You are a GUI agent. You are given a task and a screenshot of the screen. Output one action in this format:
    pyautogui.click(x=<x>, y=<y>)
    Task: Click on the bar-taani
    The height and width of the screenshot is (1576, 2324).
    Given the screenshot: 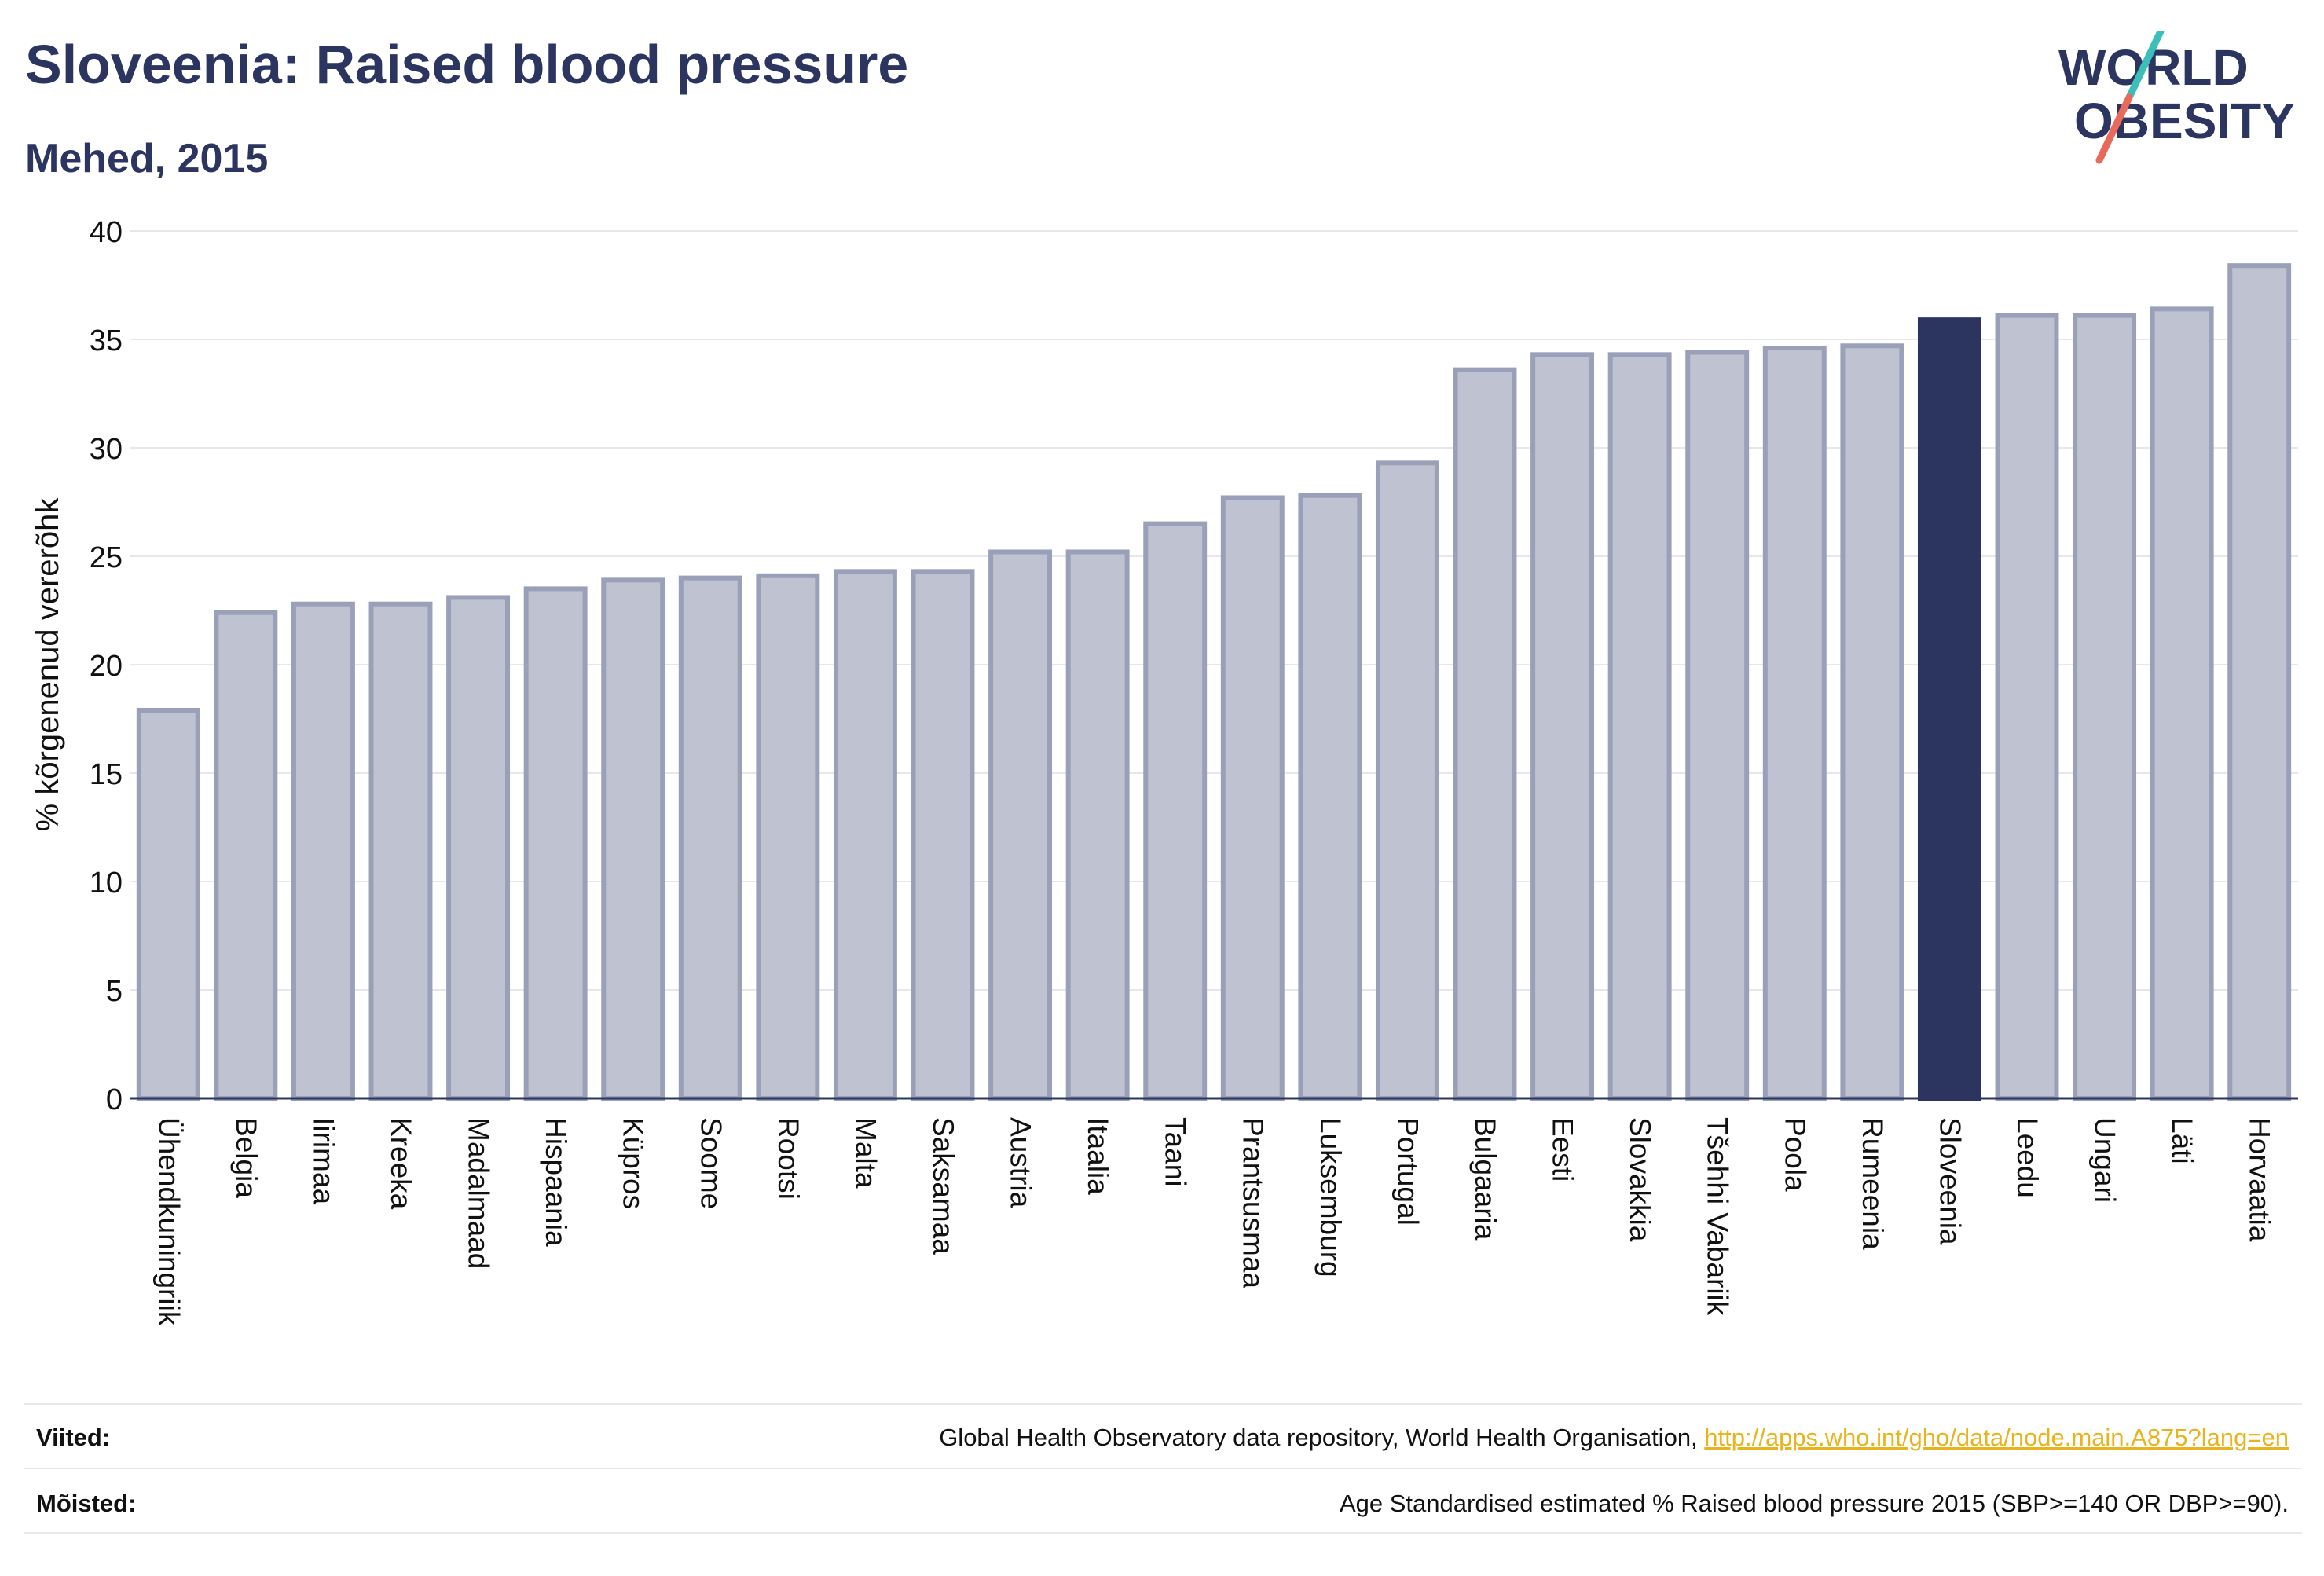 What is the action you would take?
    pyautogui.click(x=1175, y=811)
    